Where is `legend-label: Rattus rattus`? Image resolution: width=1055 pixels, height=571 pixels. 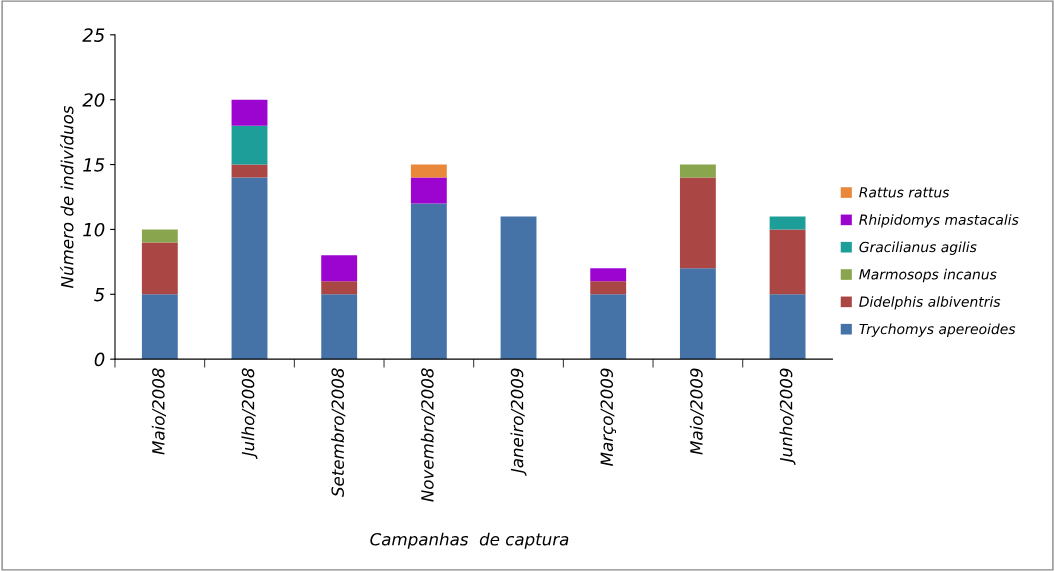 legend-label: Rattus rattus is located at coordinates (904, 192).